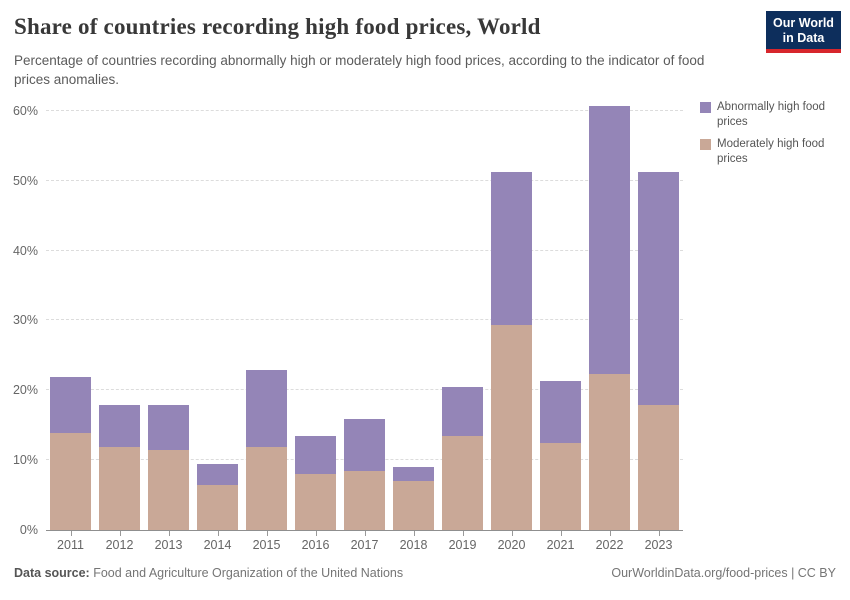 The height and width of the screenshot is (600, 850). I want to click on x-axis-label: 2022, so click(609, 545).